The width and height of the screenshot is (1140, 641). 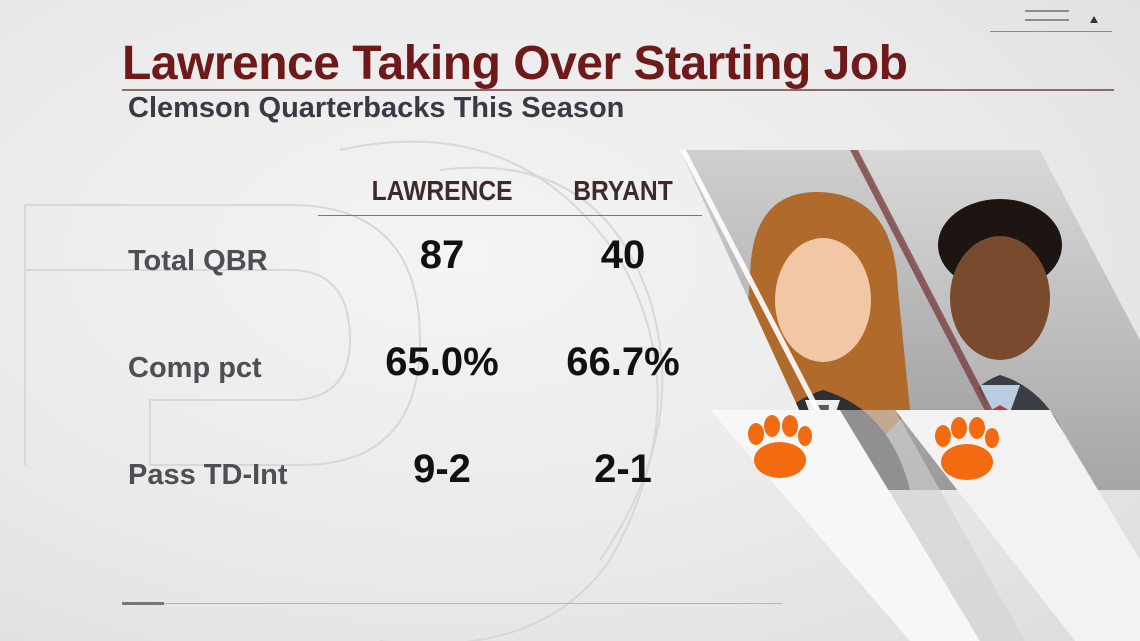 What do you see at coordinates (195, 368) in the screenshot?
I see `row-label-comp-pct: Comp pct` at bounding box center [195, 368].